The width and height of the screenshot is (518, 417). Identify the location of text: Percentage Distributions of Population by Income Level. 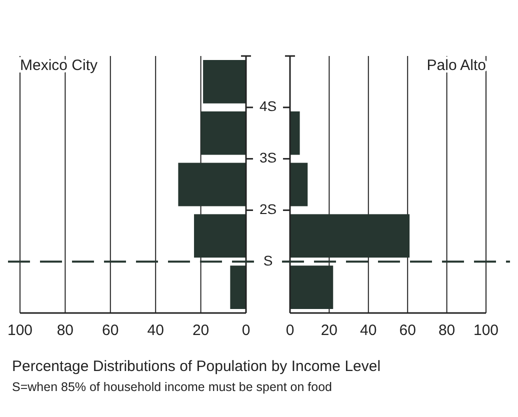
(196, 366).